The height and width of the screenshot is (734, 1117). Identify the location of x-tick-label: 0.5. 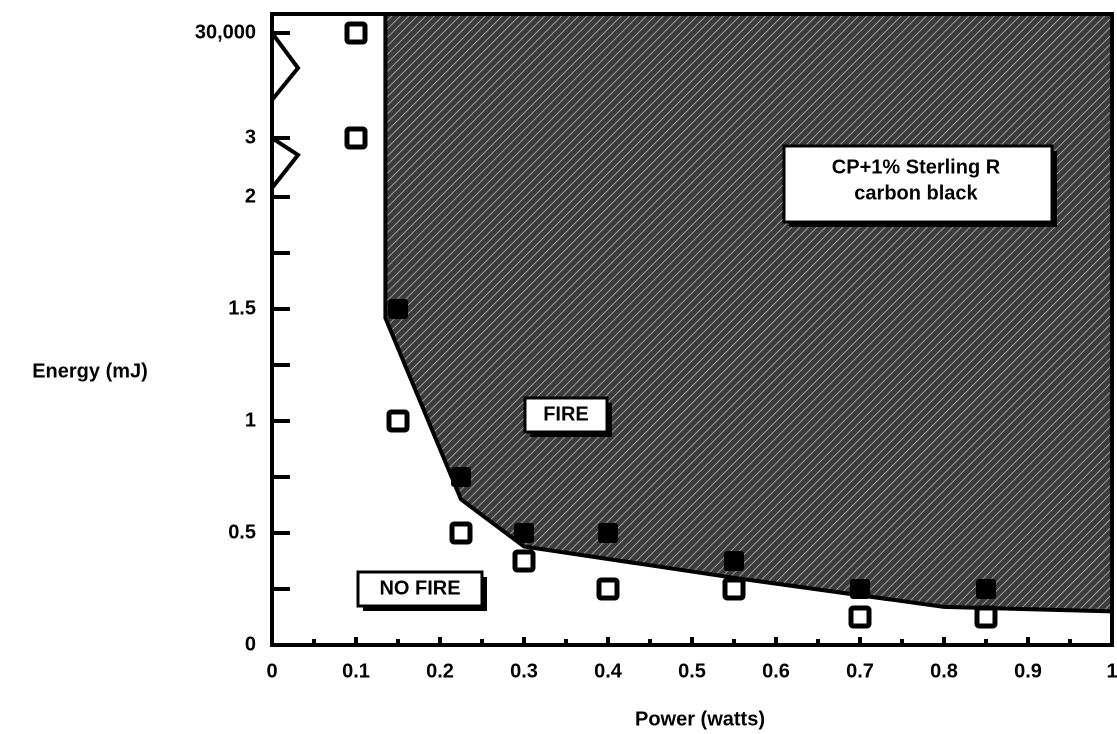
(692, 671).